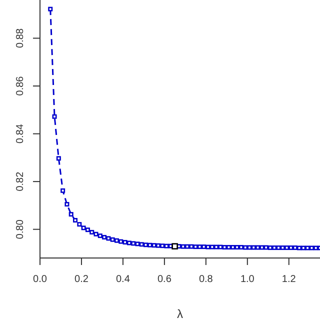 The image size is (320, 320). What do you see at coordinates (164, 280) in the screenshot?
I see `x-tick-label: 0.6` at bounding box center [164, 280].